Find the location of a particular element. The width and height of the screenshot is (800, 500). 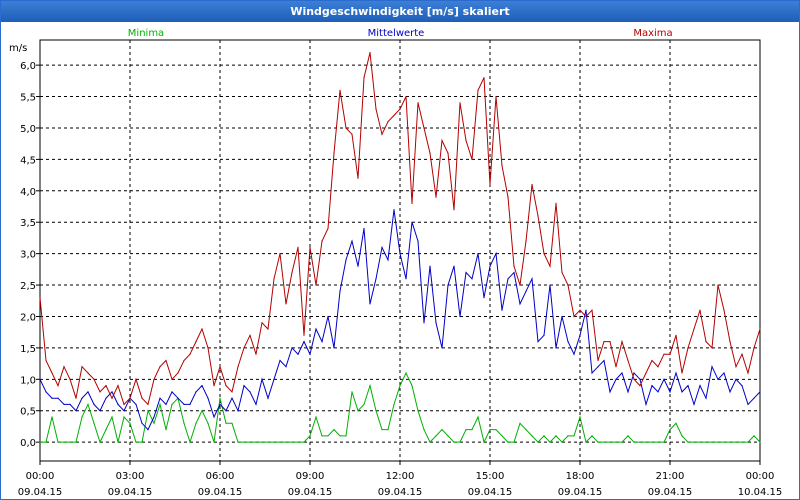

x-tick-time: 06:00 is located at coordinates (220, 476).